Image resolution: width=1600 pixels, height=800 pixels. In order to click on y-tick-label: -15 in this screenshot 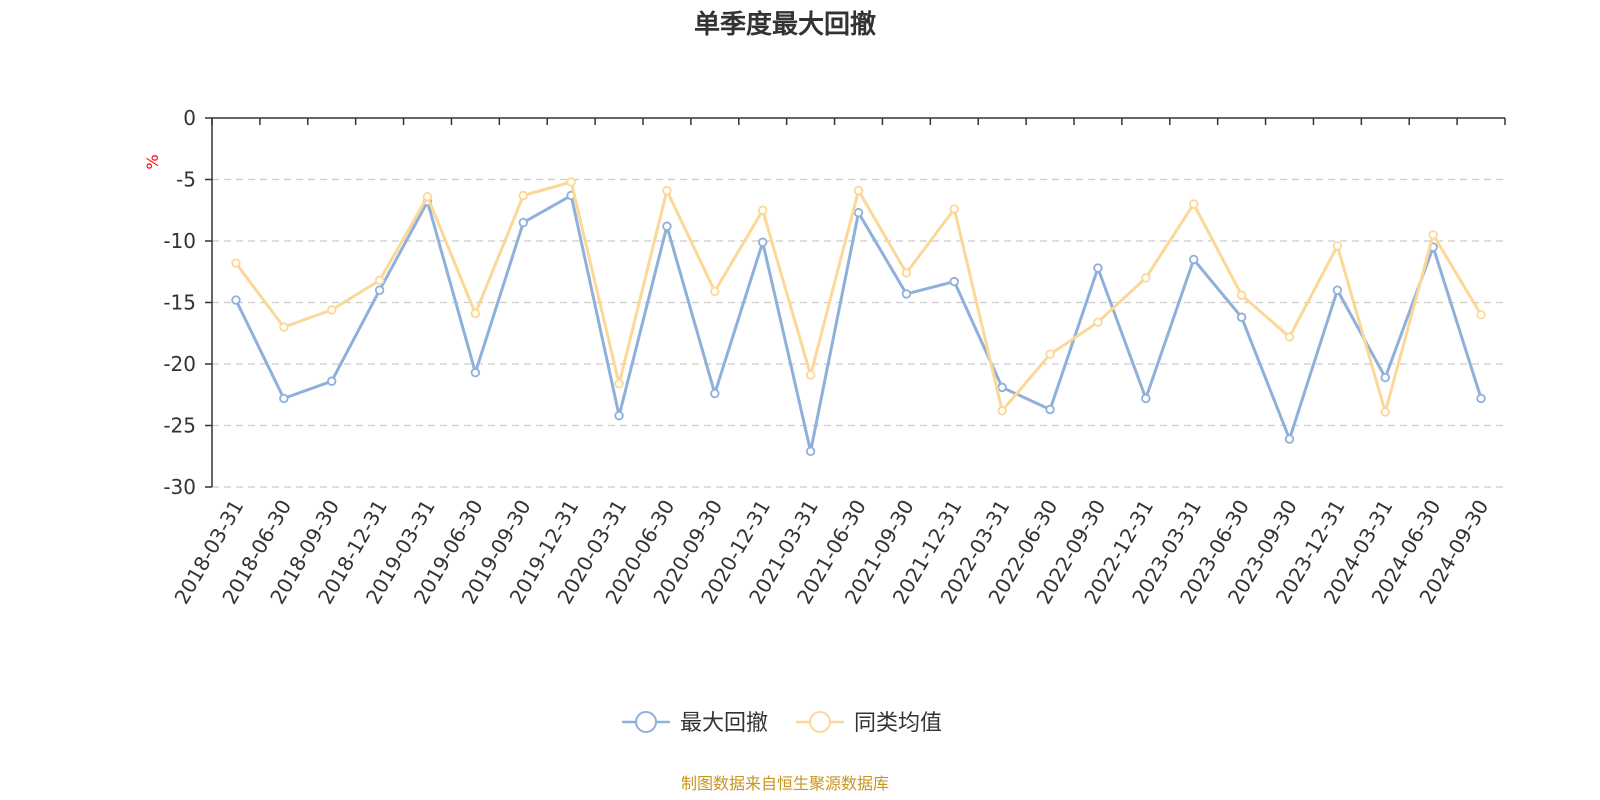, I will do `click(179, 303)`.